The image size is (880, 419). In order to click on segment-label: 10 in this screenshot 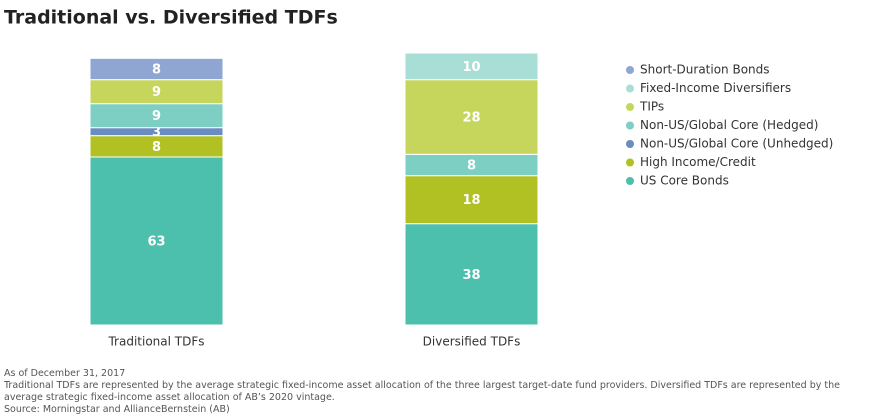, I will do `click(471, 67)`.